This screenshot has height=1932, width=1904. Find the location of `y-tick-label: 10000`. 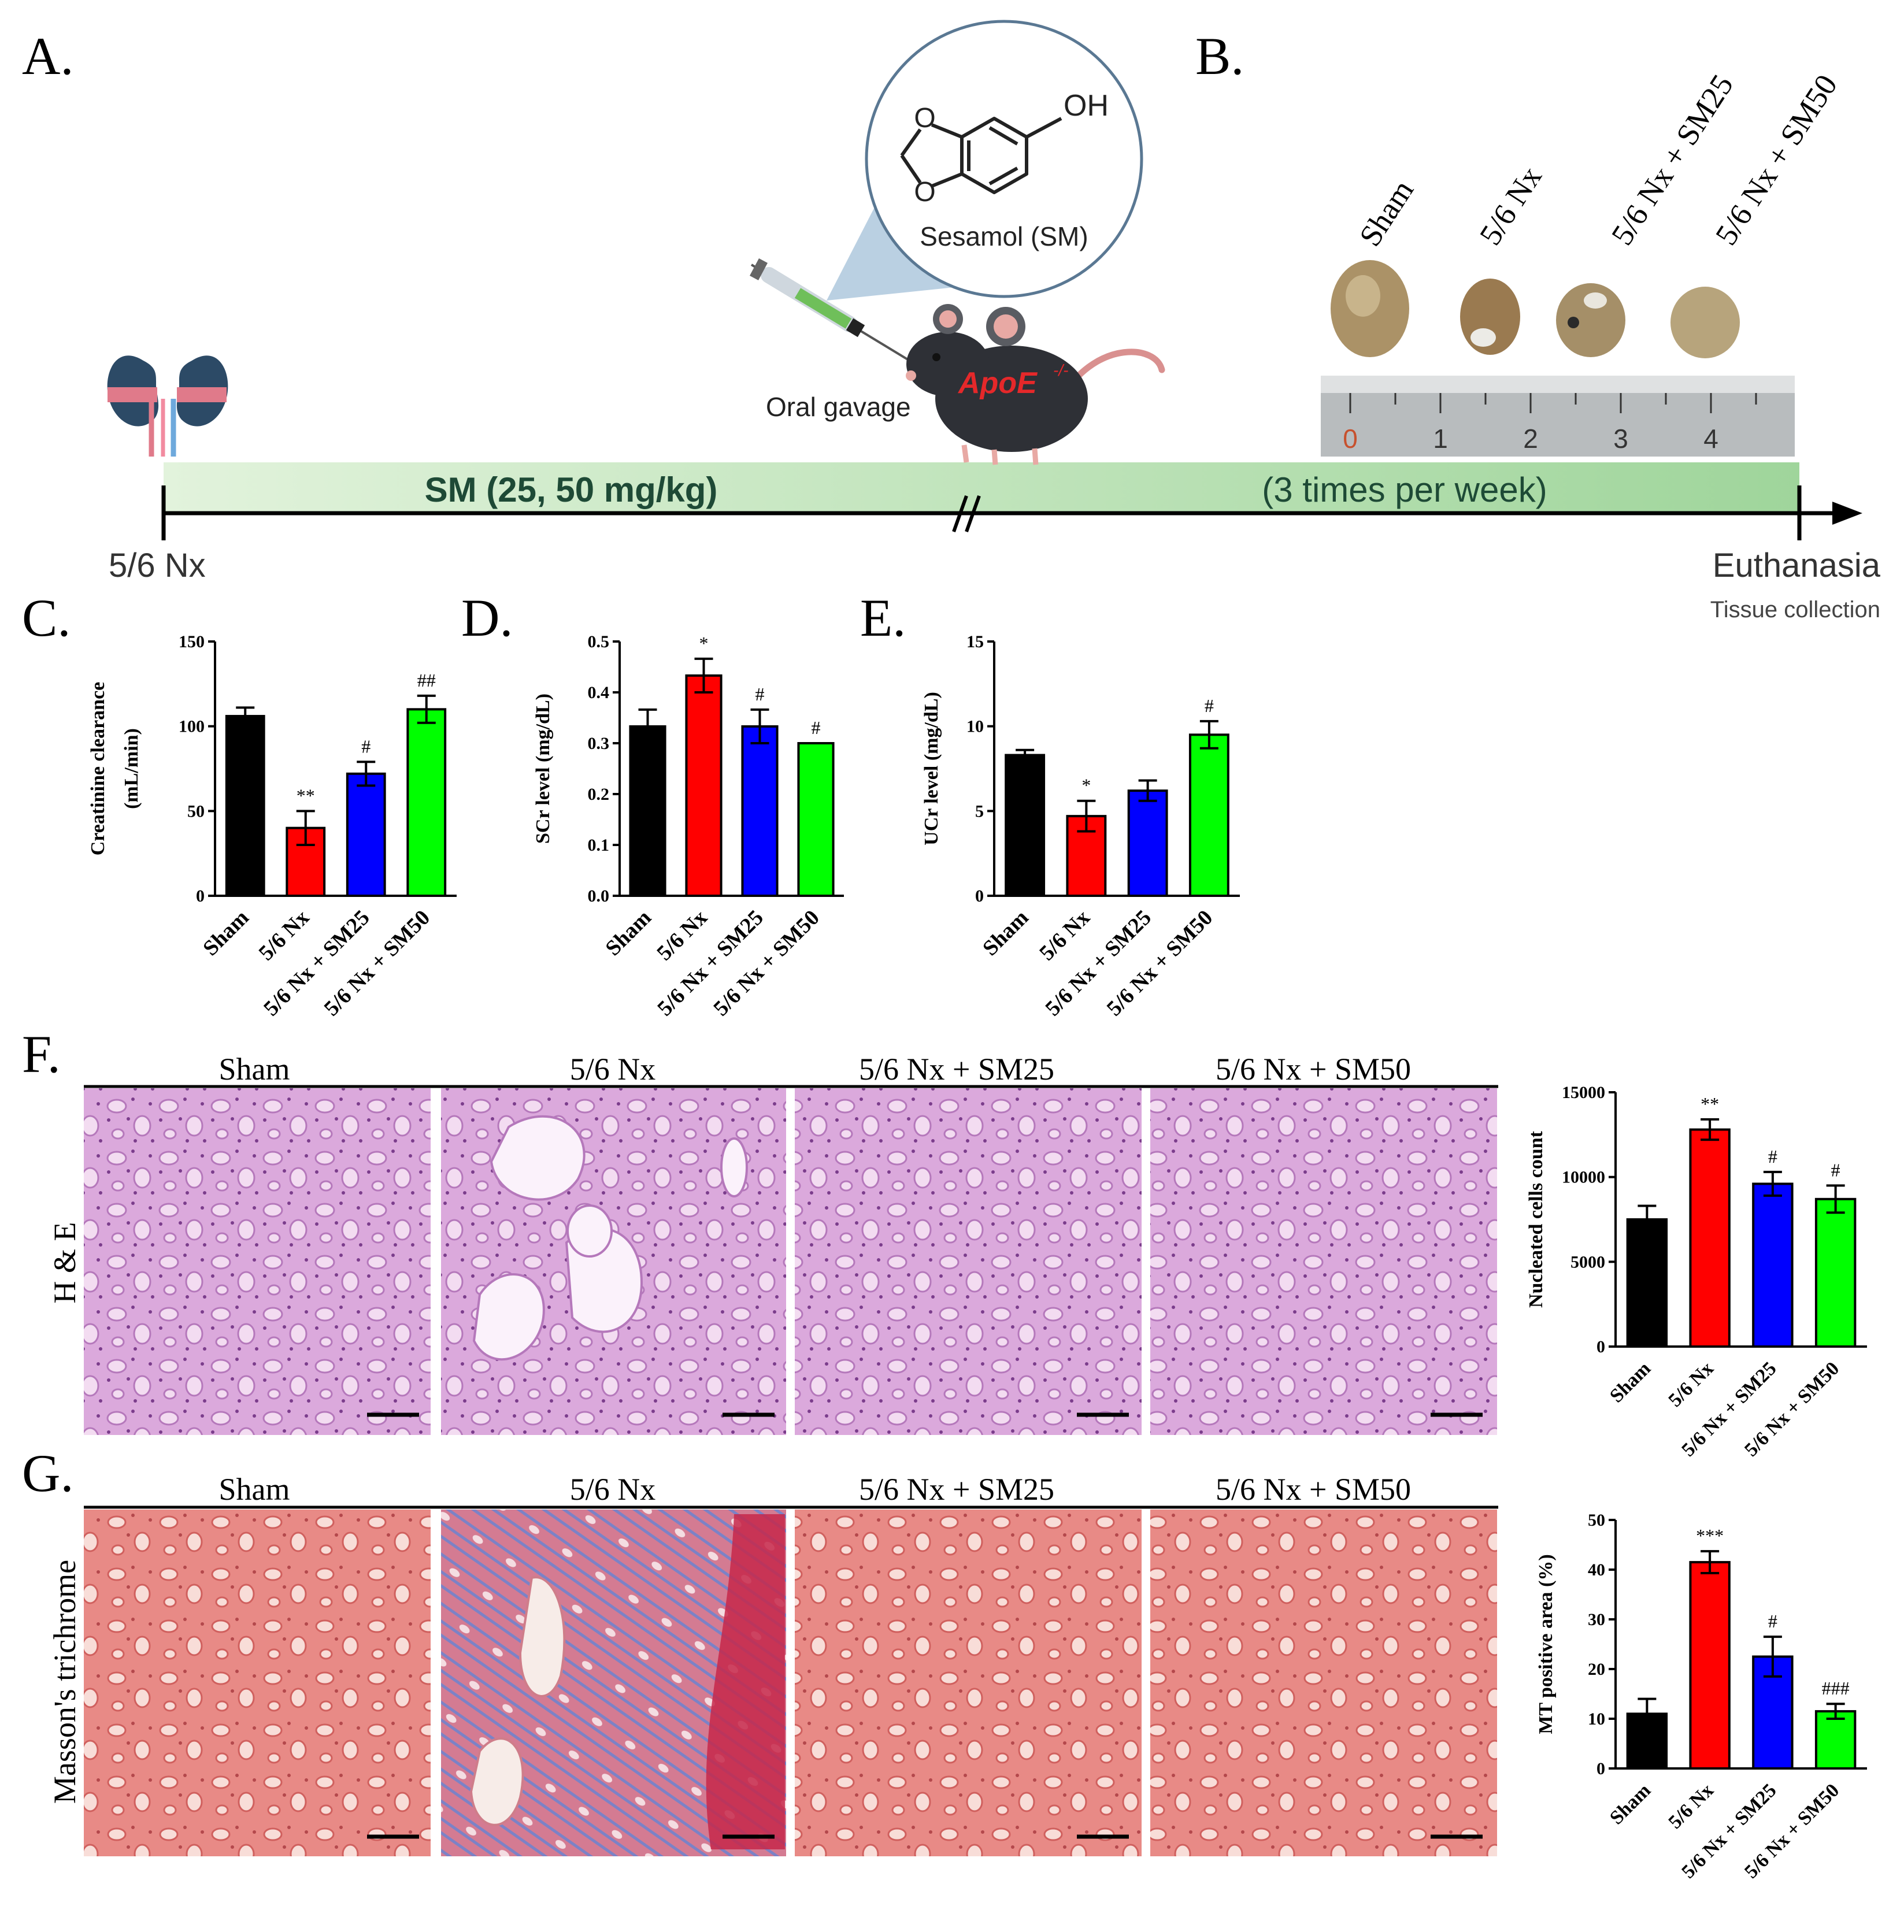

y-tick-label: 10000 is located at coordinates (1583, 1177).